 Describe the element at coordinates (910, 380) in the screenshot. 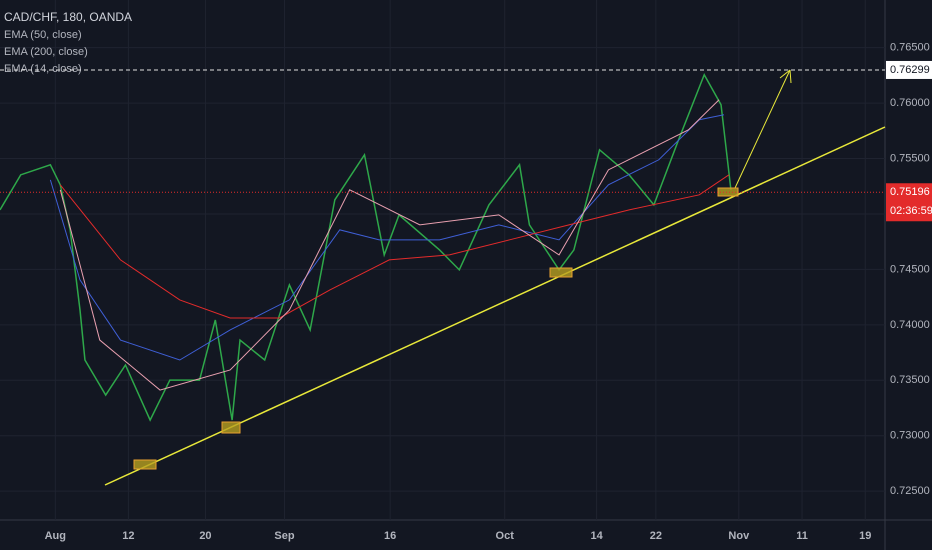

I see `y-tick-label: 0.73500` at that location.